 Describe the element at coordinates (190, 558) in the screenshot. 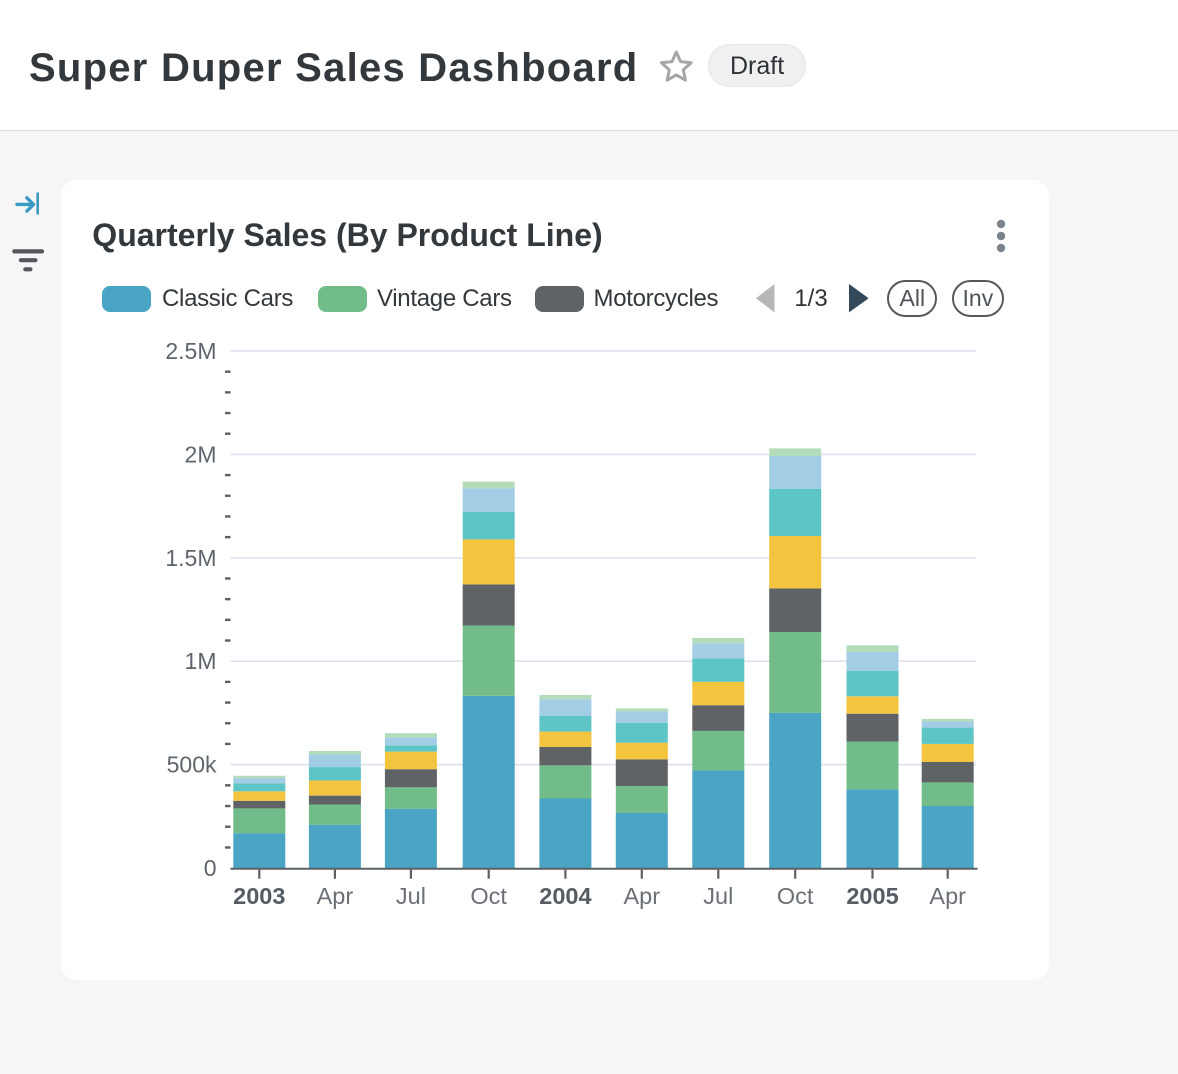

I see `svg-text: 1.5M` at that location.